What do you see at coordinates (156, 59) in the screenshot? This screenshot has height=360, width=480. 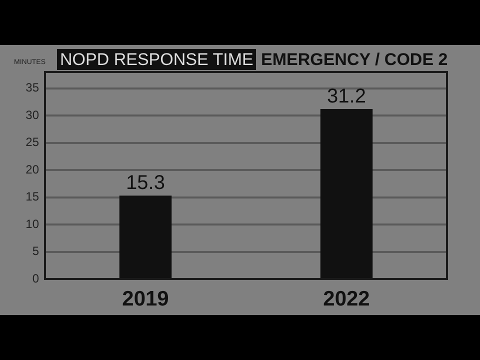 I see `chart-title: NOPD RESPONSE TIME` at bounding box center [156, 59].